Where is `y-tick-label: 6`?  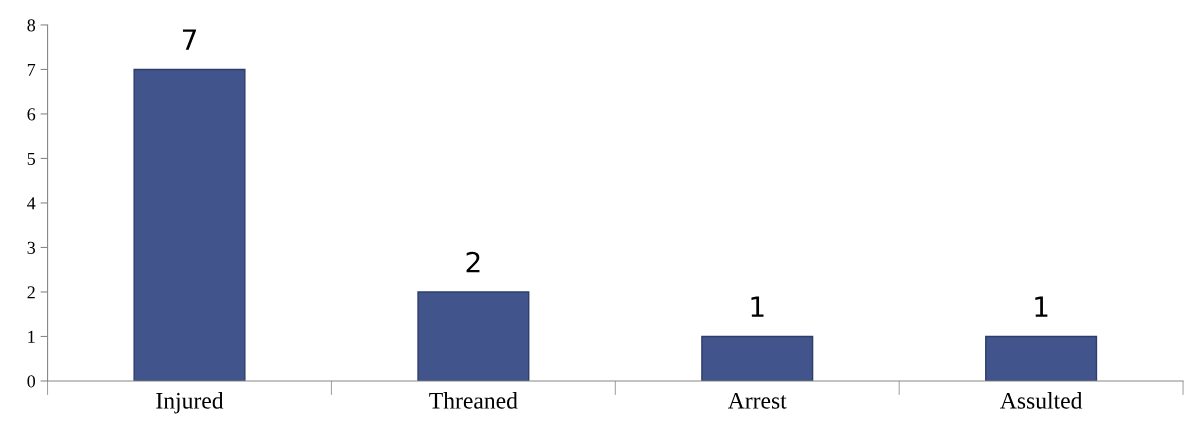
y-tick-label: 6 is located at coordinates (31, 114).